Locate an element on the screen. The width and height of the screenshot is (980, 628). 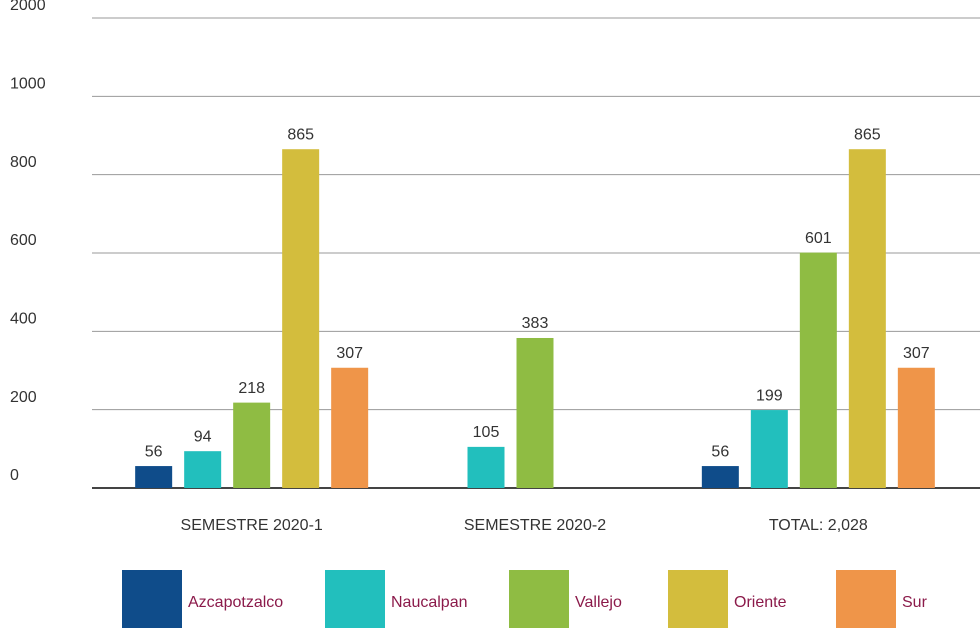
y-tick-label: 400 is located at coordinates (23, 319).